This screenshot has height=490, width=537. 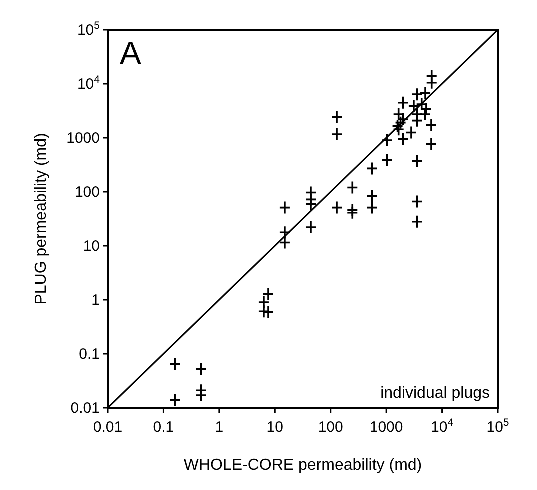 What do you see at coordinates (303, 465) in the screenshot?
I see `x-axis-title: WHOLE-CORE permeability (md)` at bounding box center [303, 465].